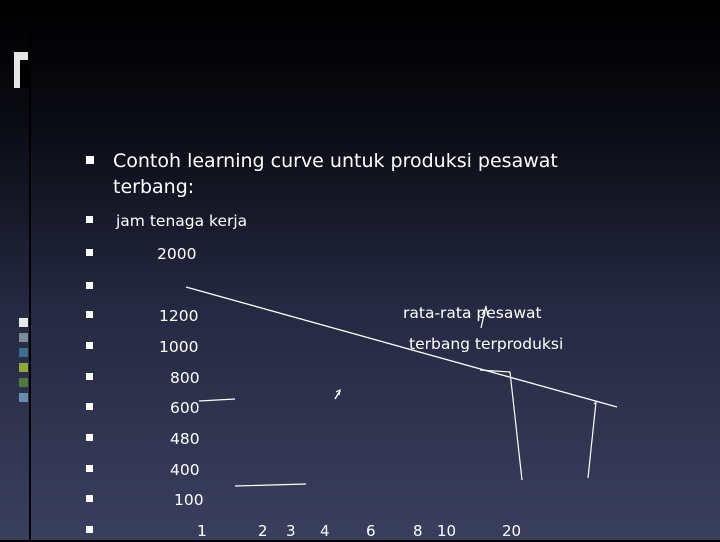 This screenshot has height=542, width=720. What do you see at coordinates (371, 531) in the screenshot?
I see `x-axis-label: 6` at bounding box center [371, 531].